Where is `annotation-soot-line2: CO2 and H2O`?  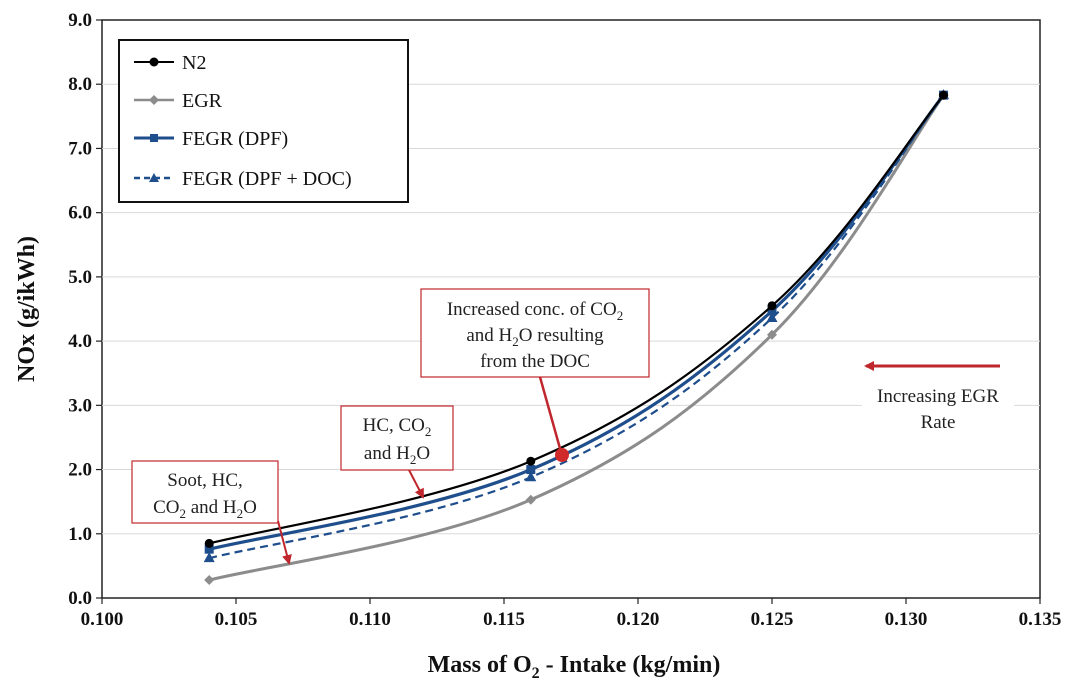 annotation-soot-line2: CO2 and H2O is located at coordinates (205, 509).